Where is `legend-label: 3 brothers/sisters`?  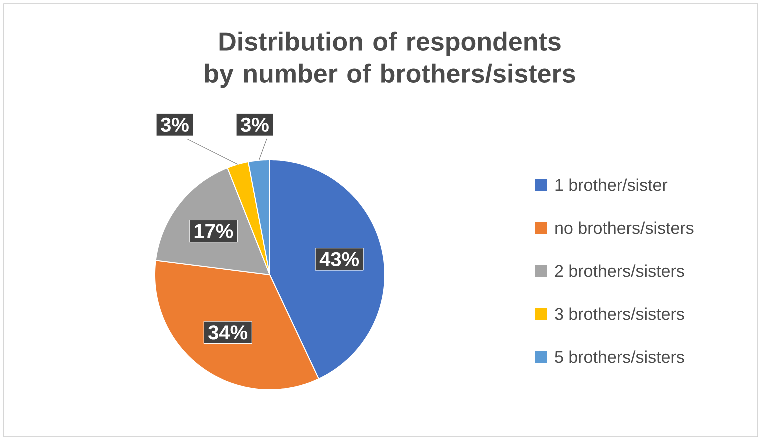 legend-label: 3 brothers/sisters is located at coordinates (619, 314).